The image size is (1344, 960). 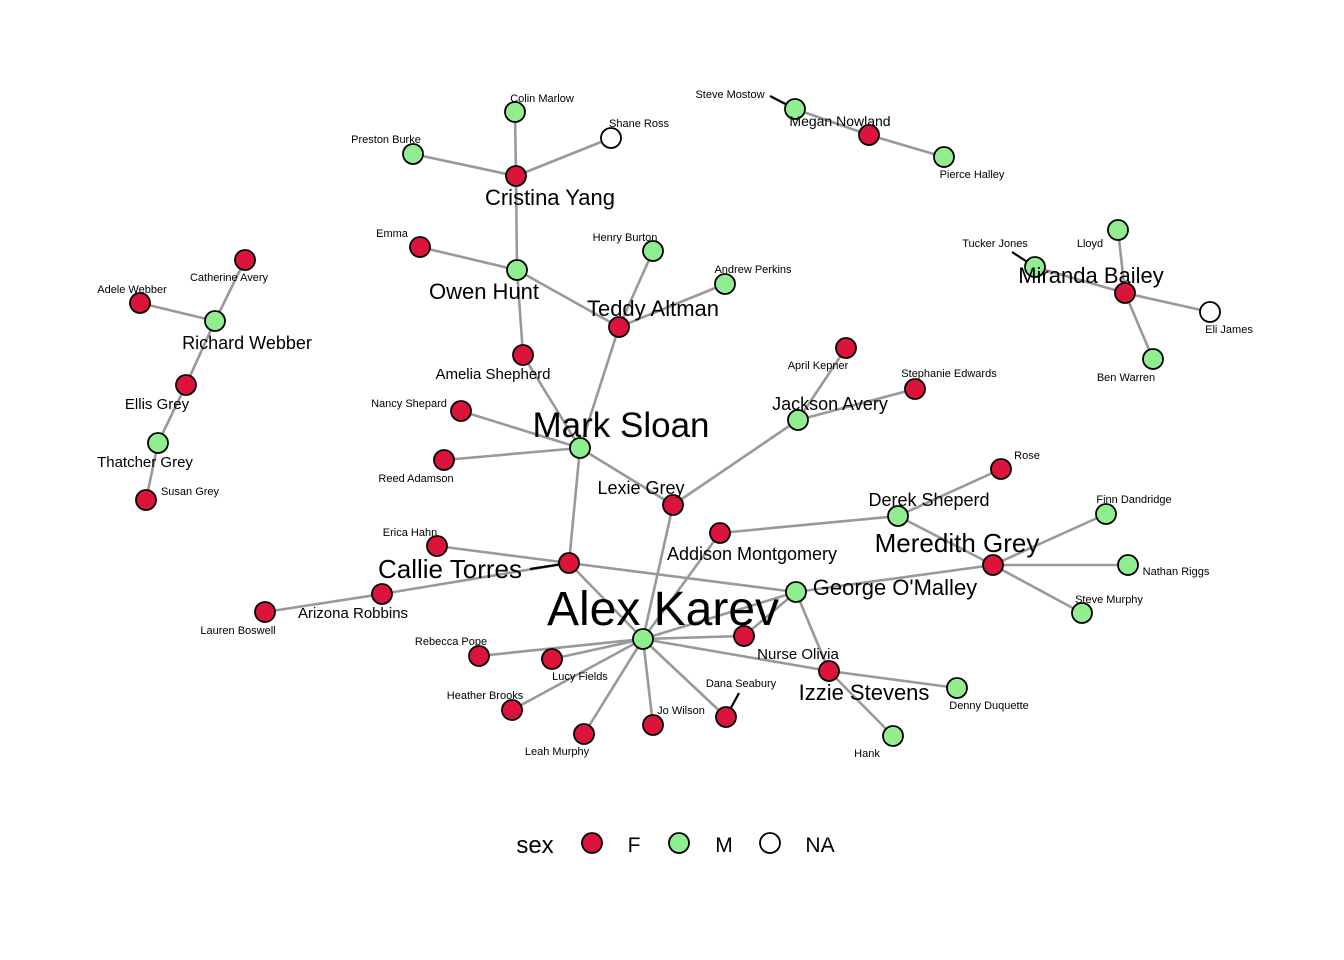 I want to click on edge-amelia-shepherd-mark-sloan, so click(x=551, y=401).